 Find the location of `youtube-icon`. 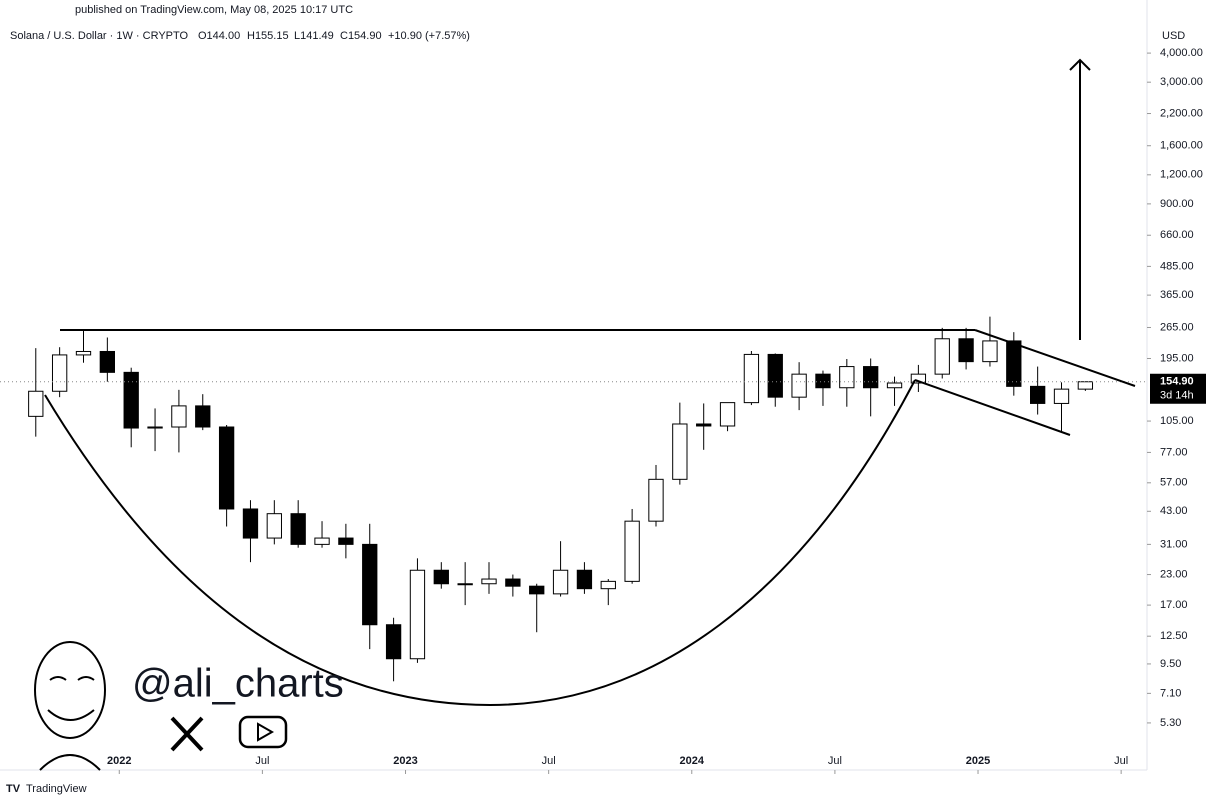

youtube-icon is located at coordinates (263, 732).